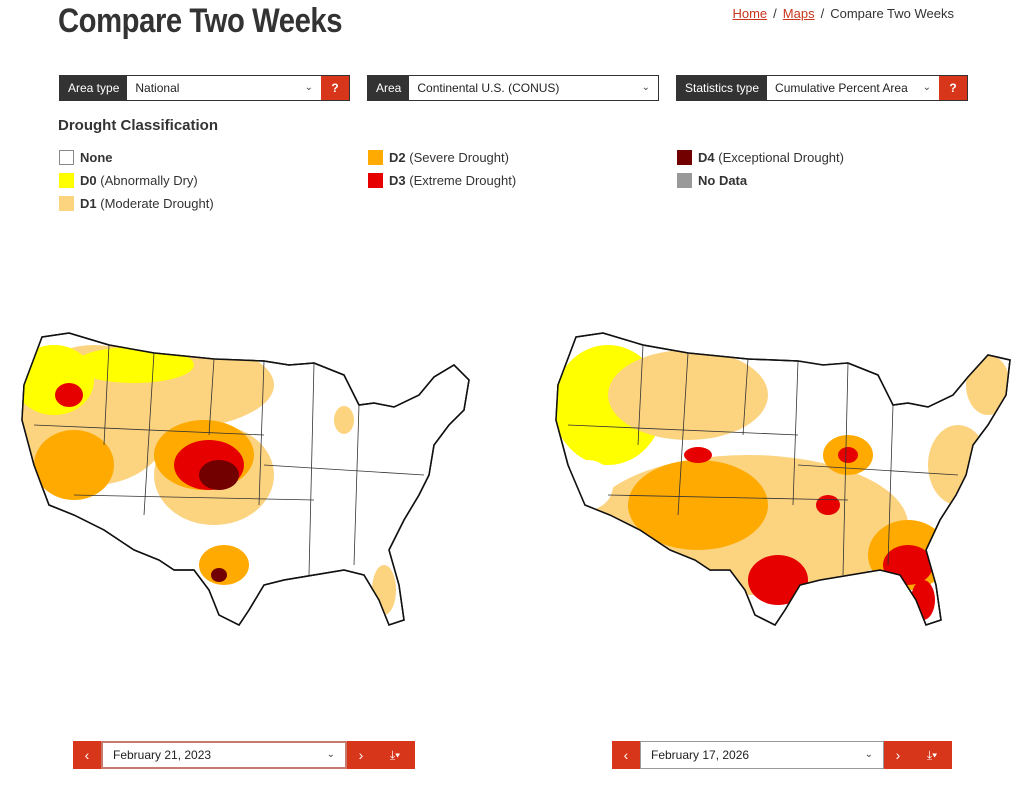  I want to click on date-value-right: February 17, 2026, so click(700, 755).